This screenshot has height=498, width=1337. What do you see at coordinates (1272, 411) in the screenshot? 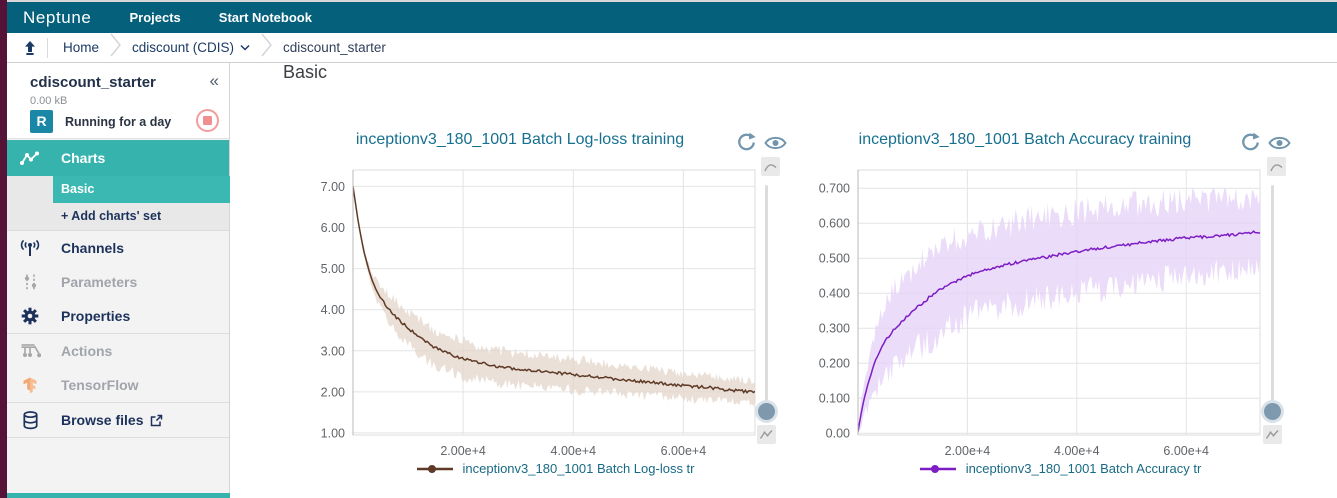
I see `zoom-slider-knob-accuracy` at bounding box center [1272, 411].